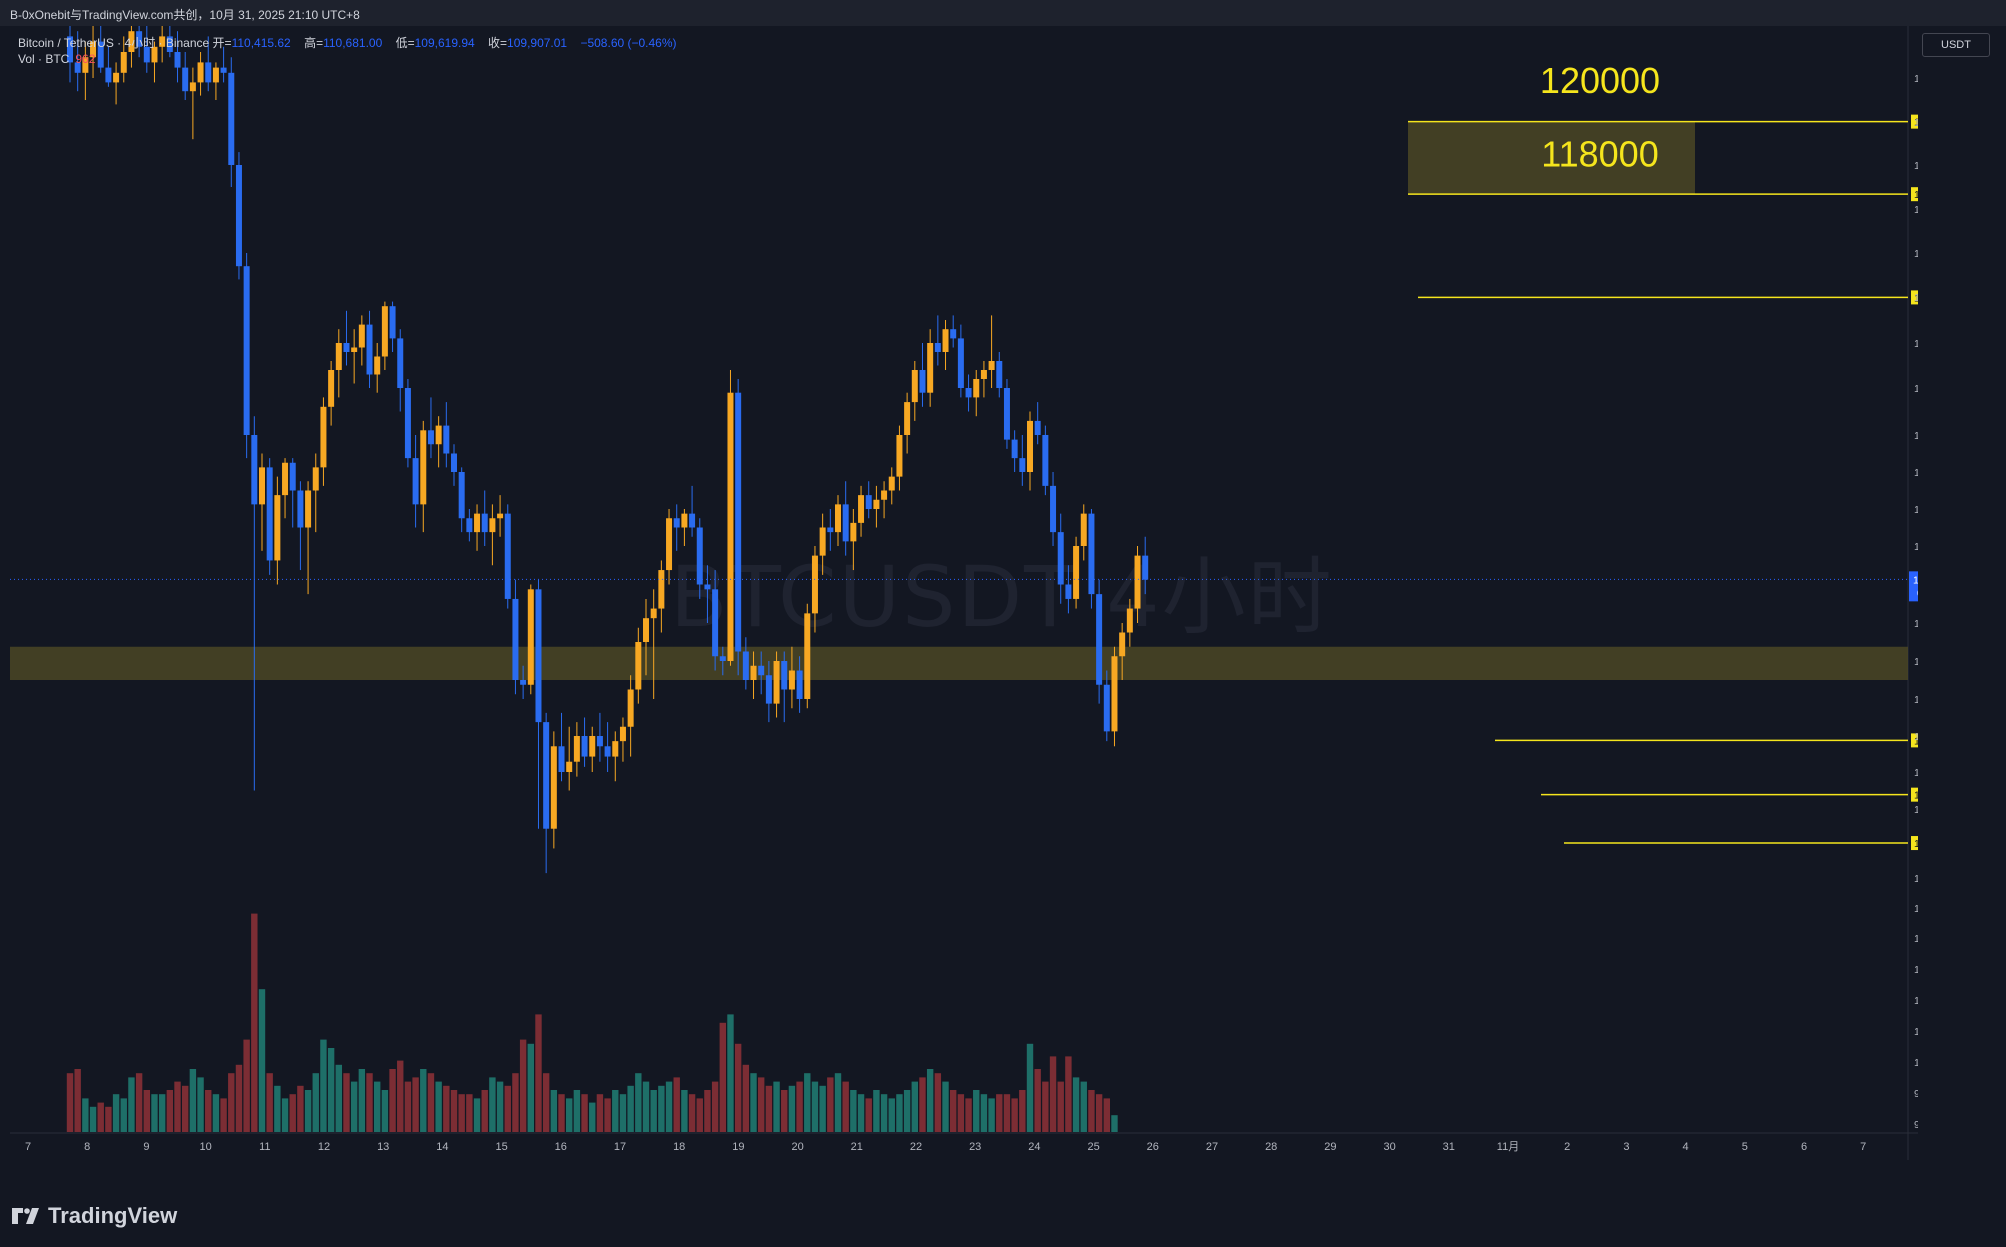 The height and width of the screenshot is (1247, 2006). Describe the element at coordinates (44, 59) in the screenshot. I see `volume-label: Vol · BTC` at that location.